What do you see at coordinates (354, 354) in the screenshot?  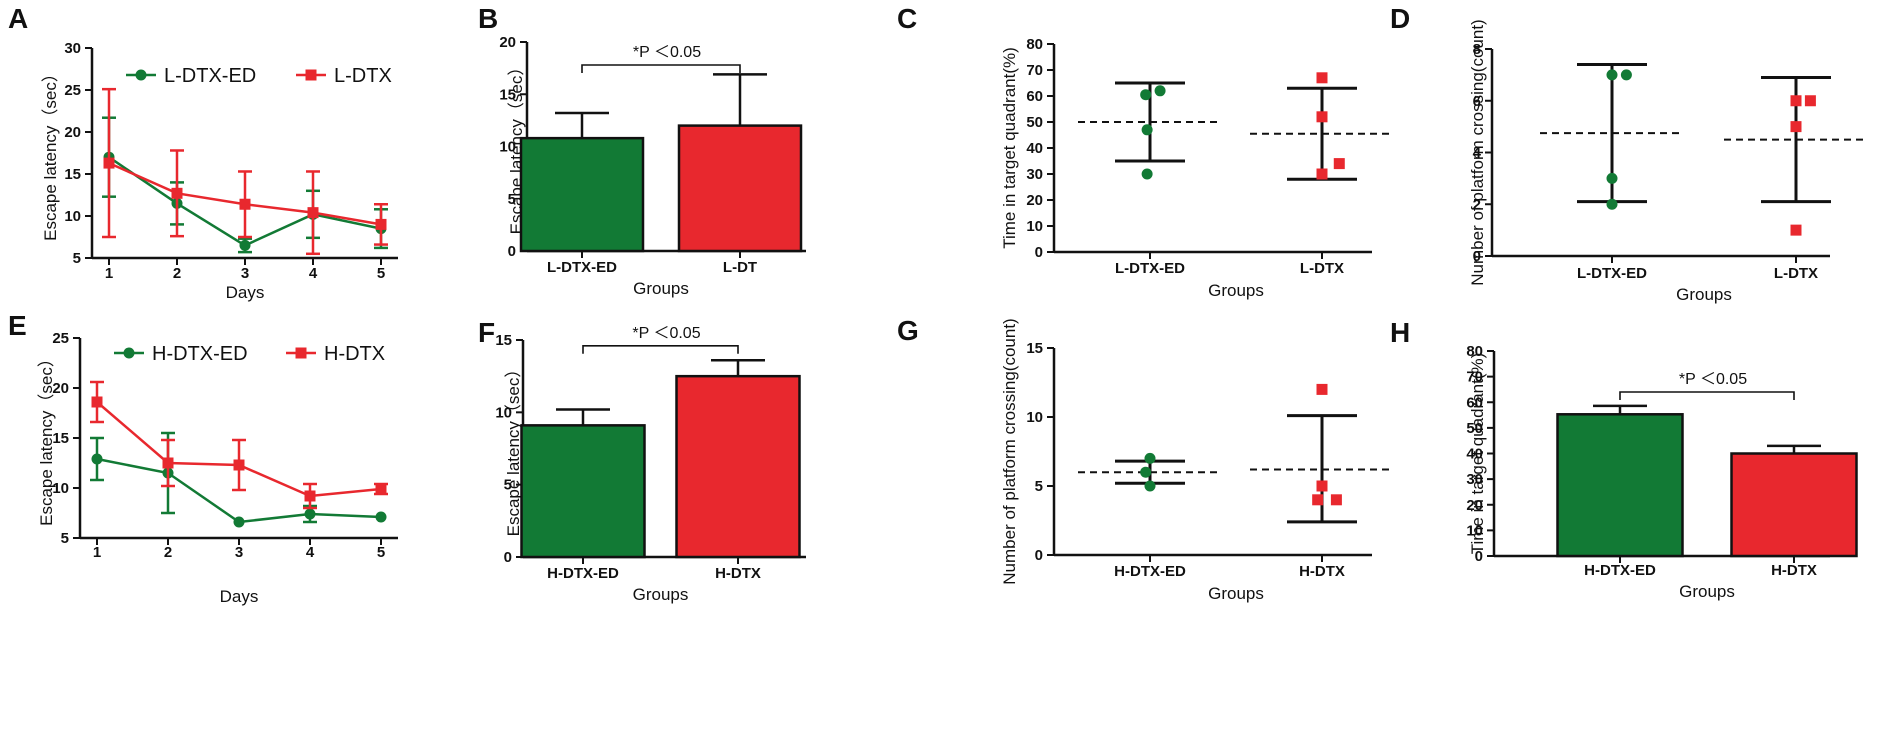 I see `legend-label: H-DTX` at bounding box center [354, 354].